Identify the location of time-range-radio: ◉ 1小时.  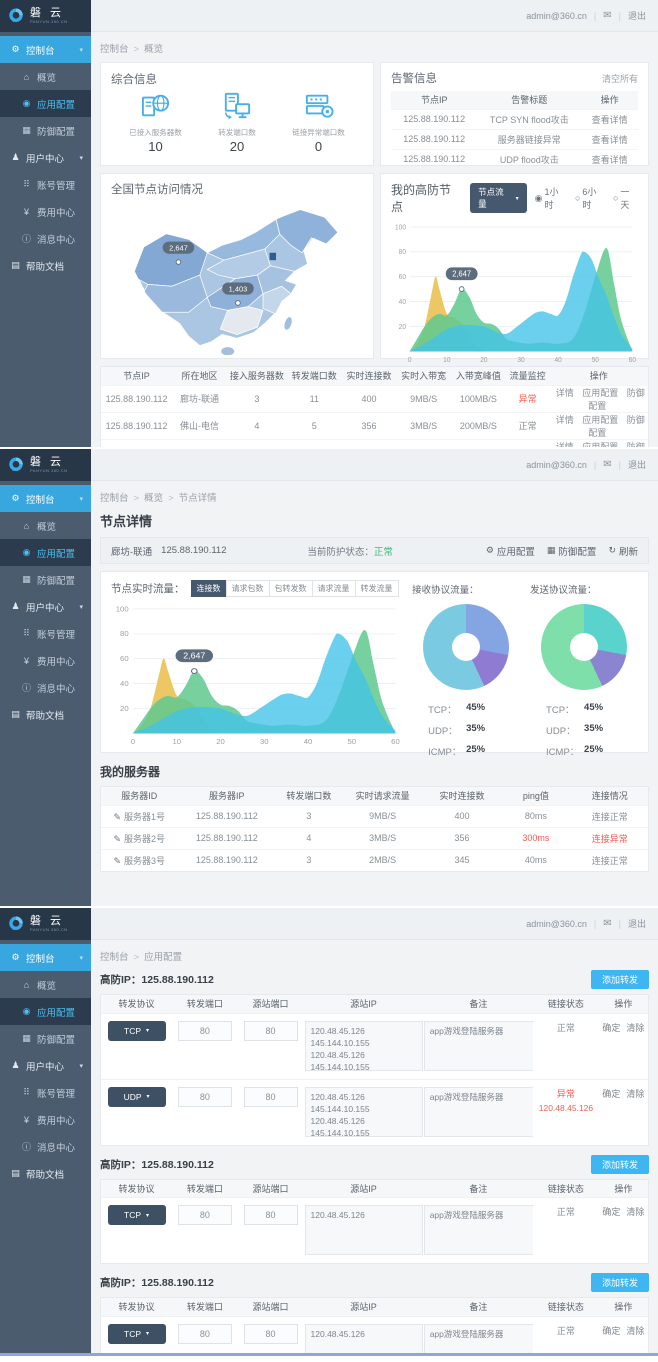
(546, 198).